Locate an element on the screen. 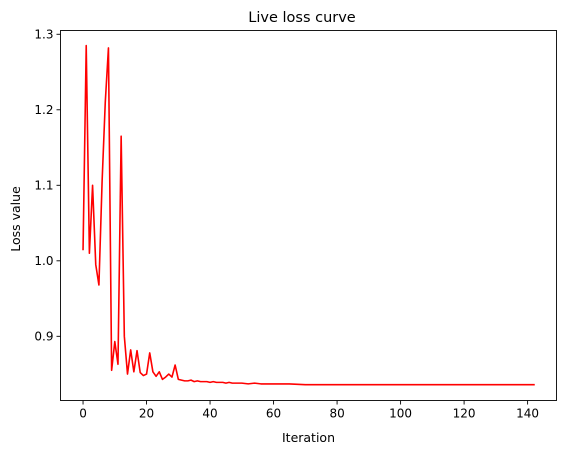  y-axis-label: Loss value is located at coordinates (15, 219).